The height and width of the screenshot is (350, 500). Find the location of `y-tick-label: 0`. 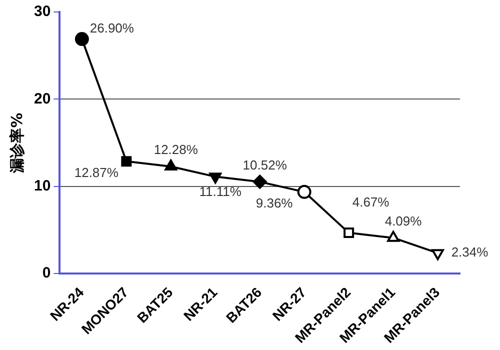

y-tick-label: 0 is located at coordinates (46, 273).